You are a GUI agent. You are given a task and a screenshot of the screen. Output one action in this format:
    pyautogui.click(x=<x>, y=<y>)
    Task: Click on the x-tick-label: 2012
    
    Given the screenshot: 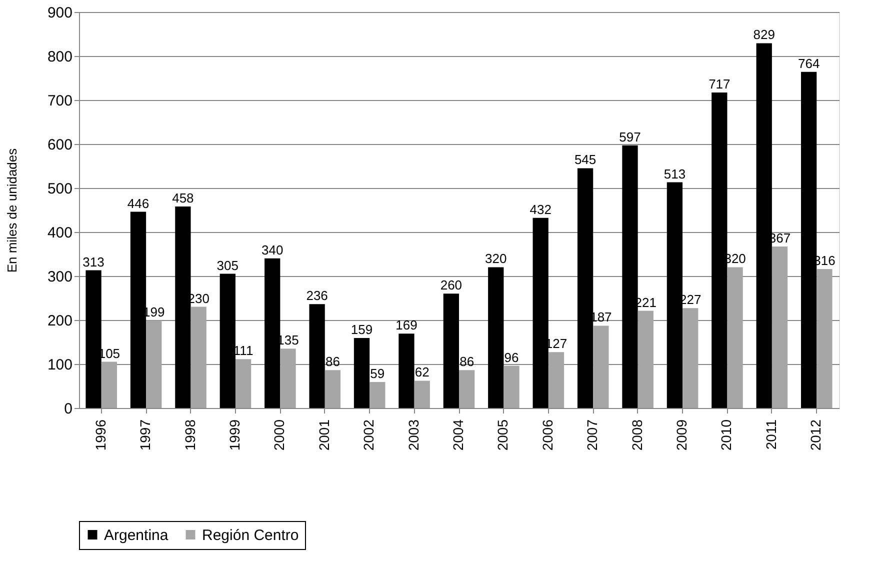 What is the action you would take?
    pyautogui.click(x=816, y=435)
    